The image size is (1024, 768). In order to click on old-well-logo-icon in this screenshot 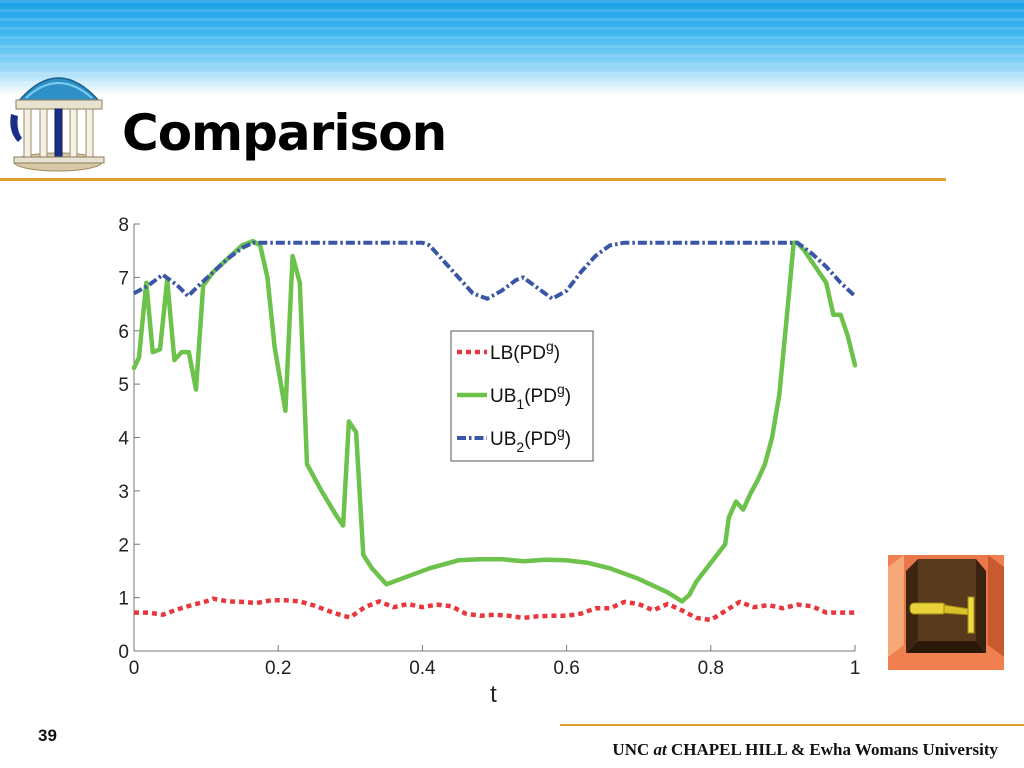, I will do `click(57, 124)`.